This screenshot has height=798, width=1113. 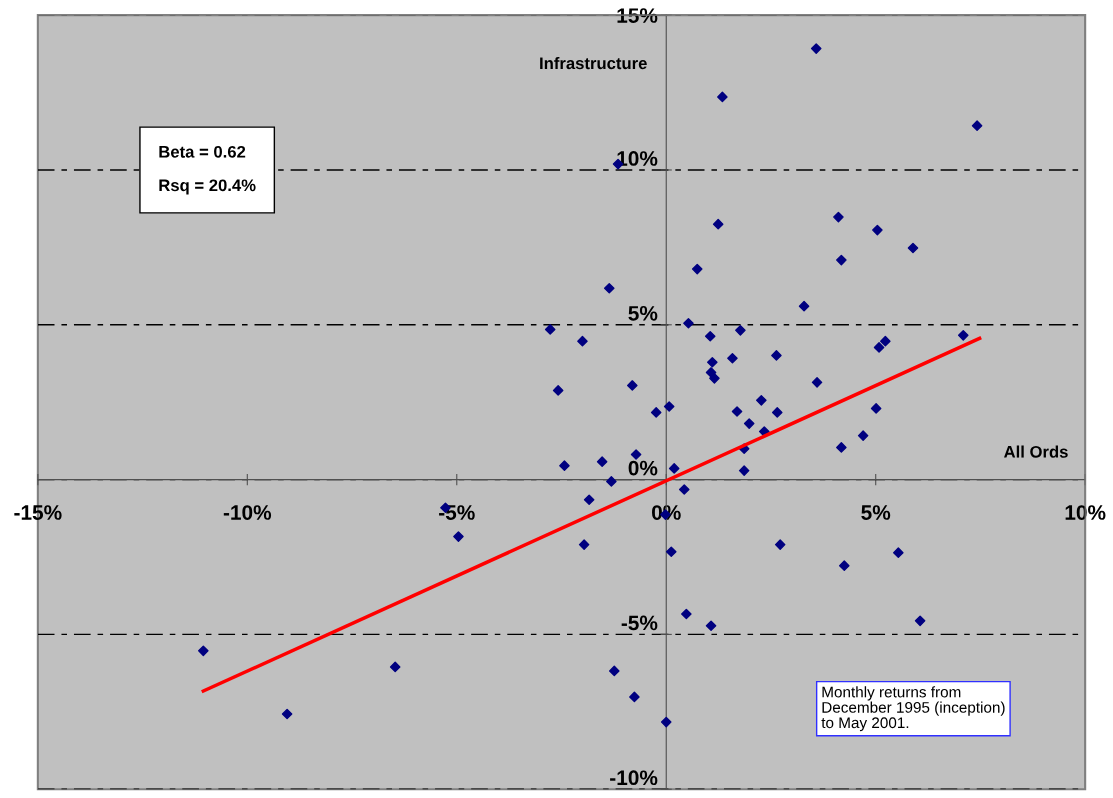 What do you see at coordinates (637, 15) in the screenshot?
I see `y-tick-label: 15%` at bounding box center [637, 15].